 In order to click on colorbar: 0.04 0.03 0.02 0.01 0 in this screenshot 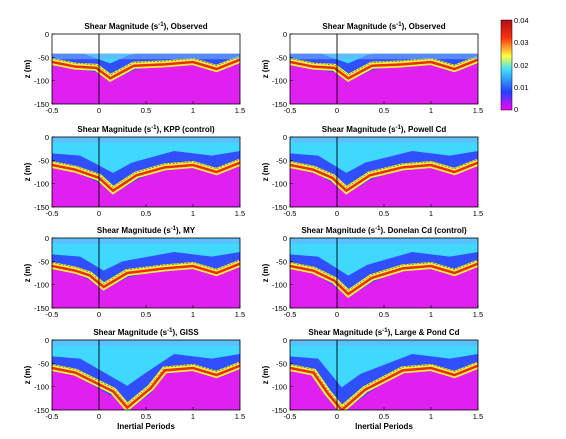, I will do `click(514, 65)`.